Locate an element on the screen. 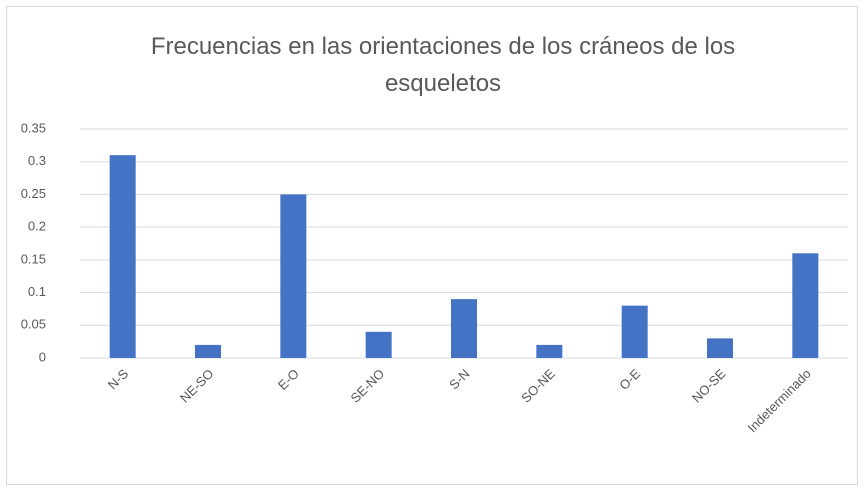 This screenshot has width=866, height=493. y-tick-label: 0.3 is located at coordinates (37, 160).